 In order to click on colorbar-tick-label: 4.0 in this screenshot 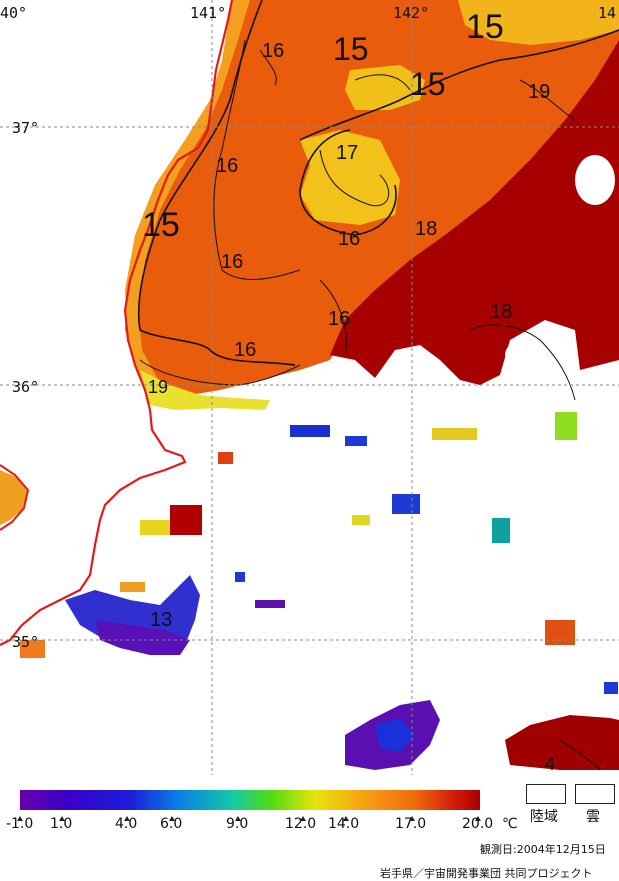, I will do `click(126, 824)`.